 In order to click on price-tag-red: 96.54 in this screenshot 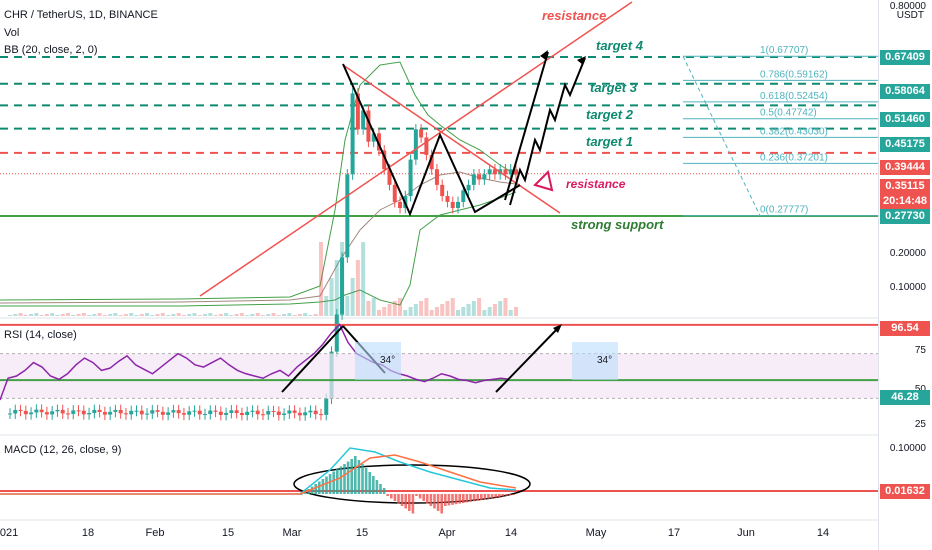, I will do `click(905, 328)`.